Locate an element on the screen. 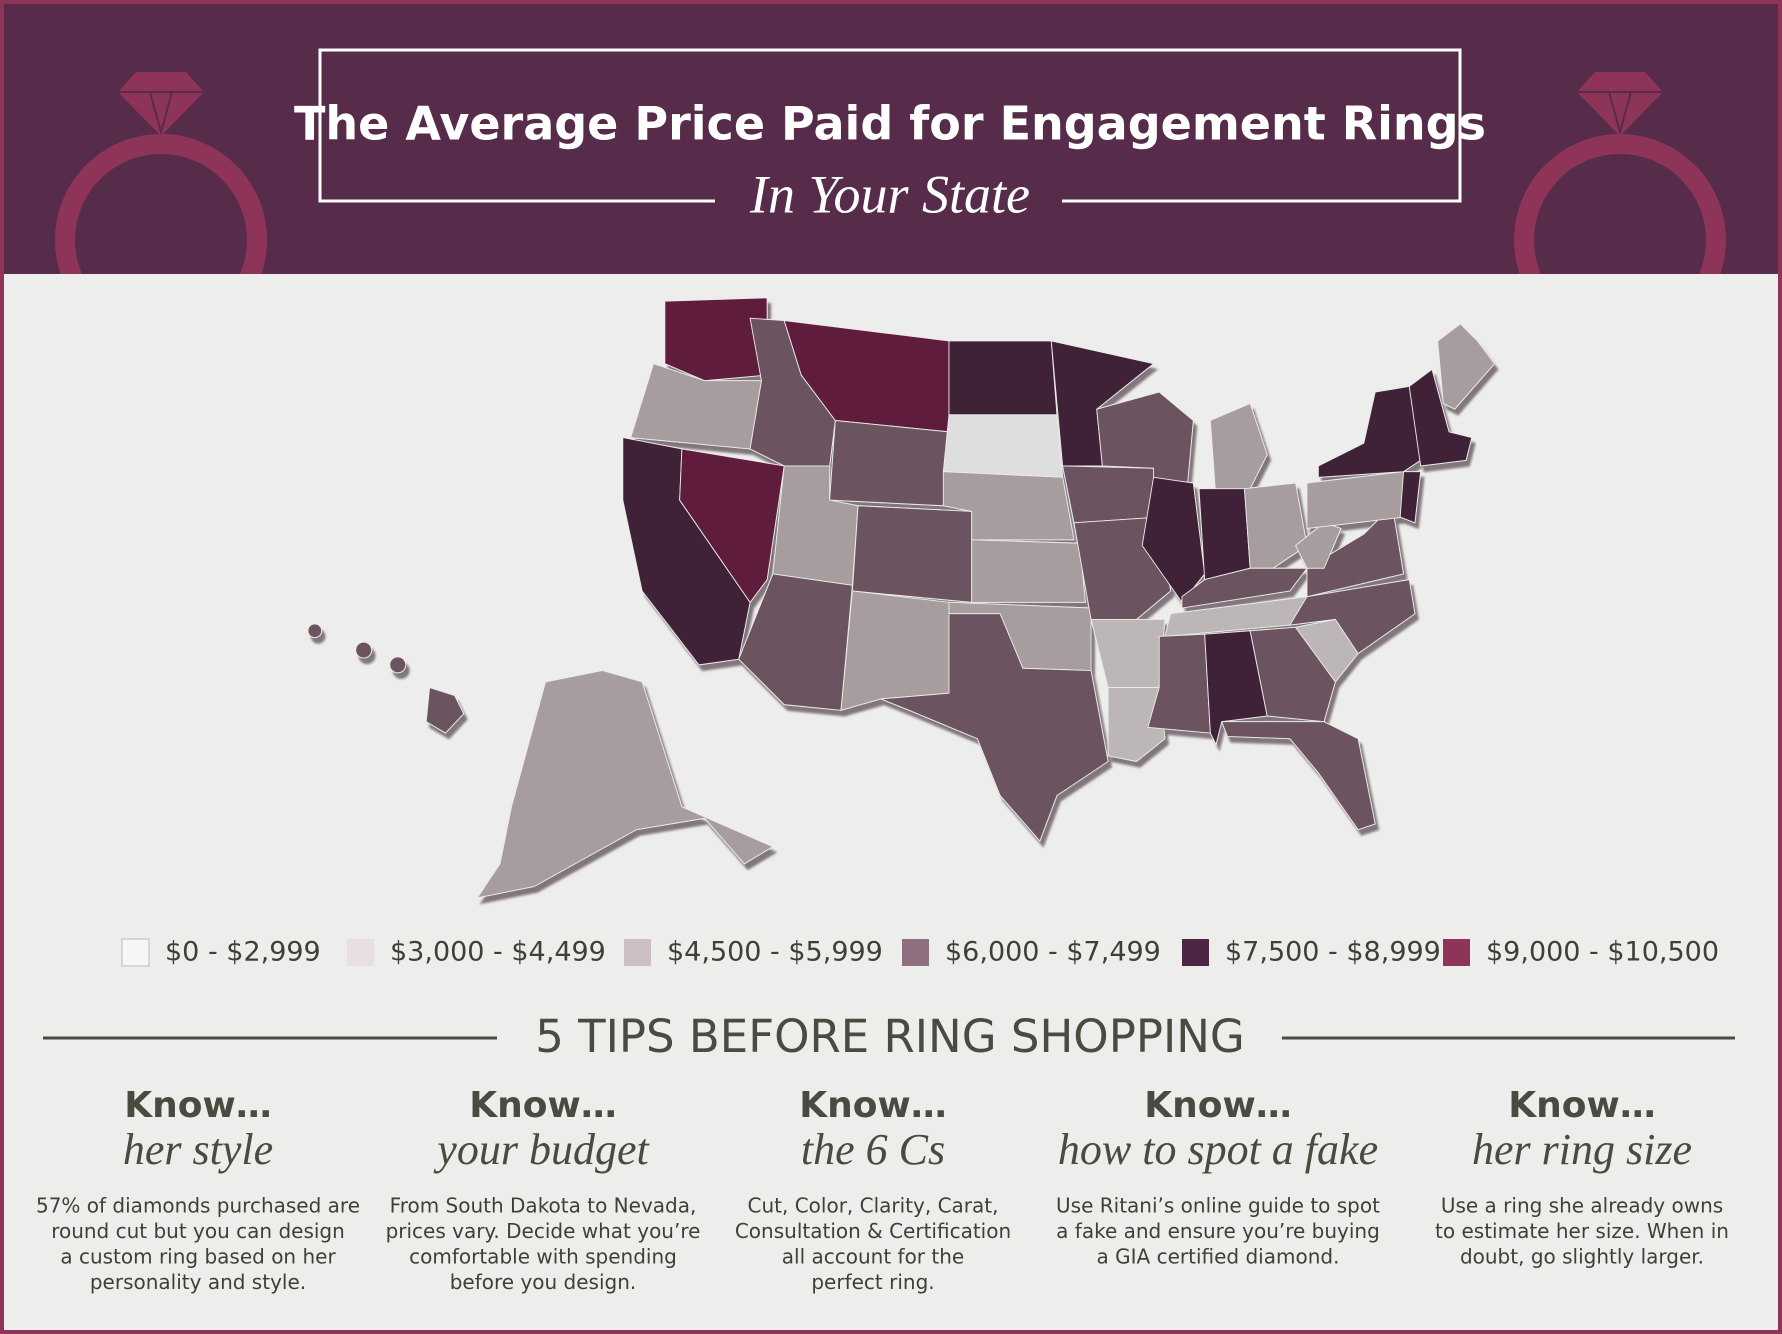 The width and height of the screenshot is (1782, 1334). tip-text: Consultation & Certification is located at coordinates (873, 1231).